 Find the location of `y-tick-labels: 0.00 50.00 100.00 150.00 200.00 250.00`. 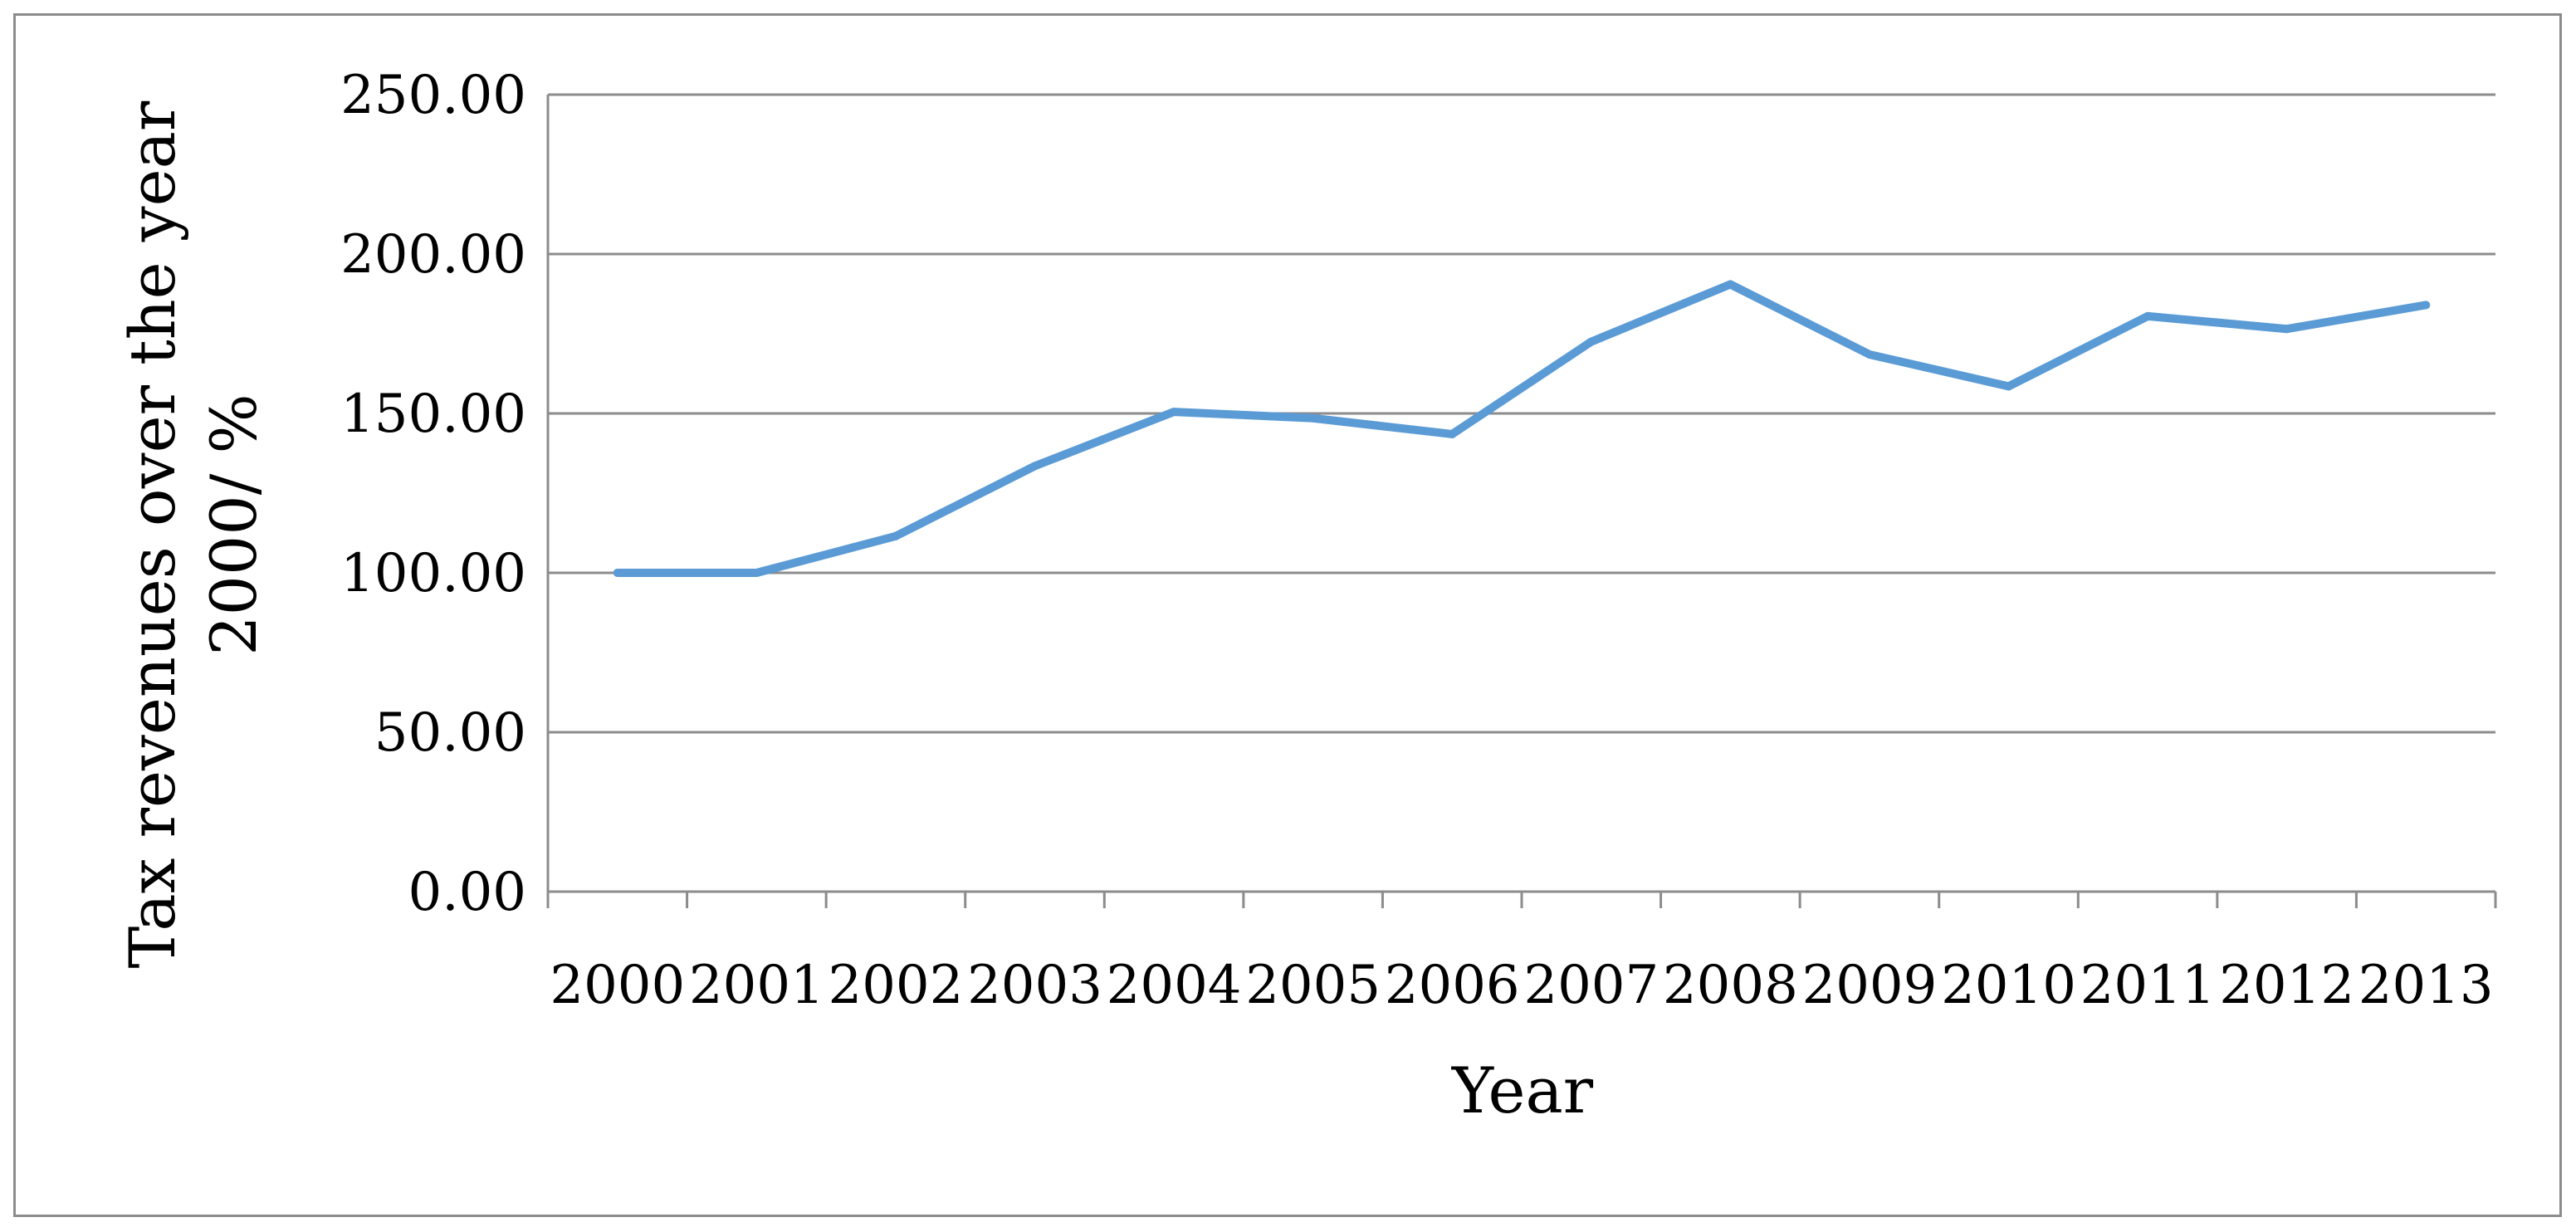

y-tick-labels: 0.00 50.00 100.00 150.00 200.00 250.00 is located at coordinates (433, 494).